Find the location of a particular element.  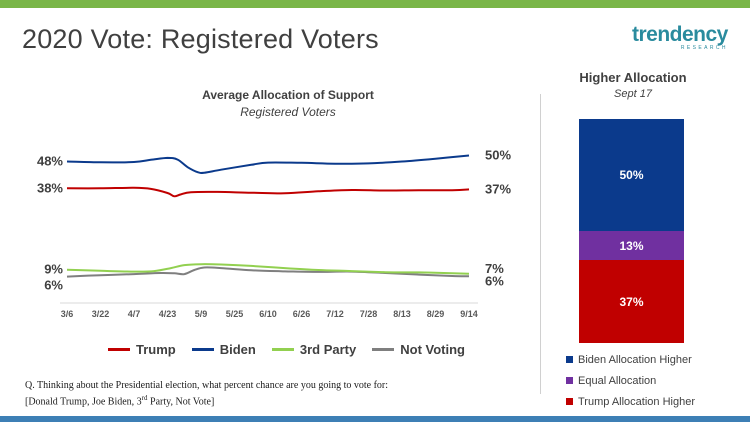

x-tick-label: 4/23 is located at coordinates (168, 314).